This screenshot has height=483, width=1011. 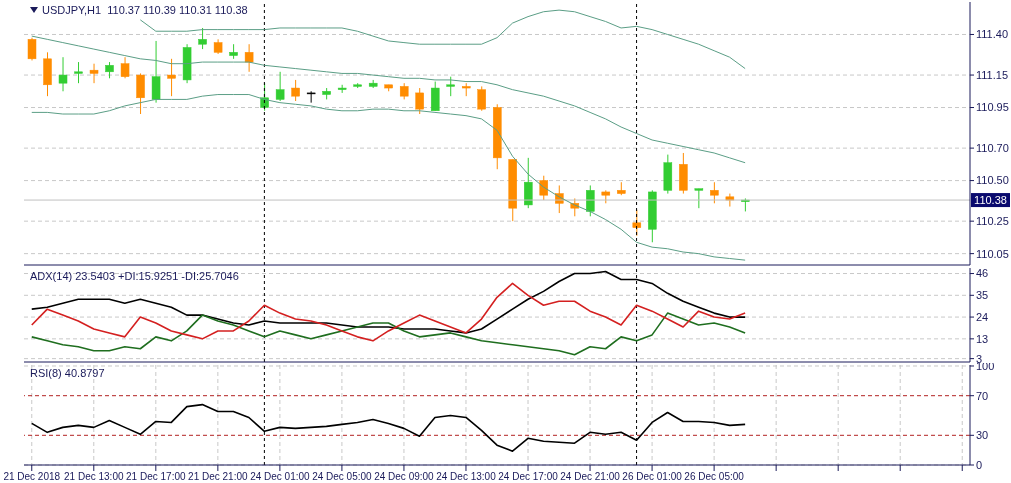 I want to click on y-tick-label: 70, so click(x=982, y=395).